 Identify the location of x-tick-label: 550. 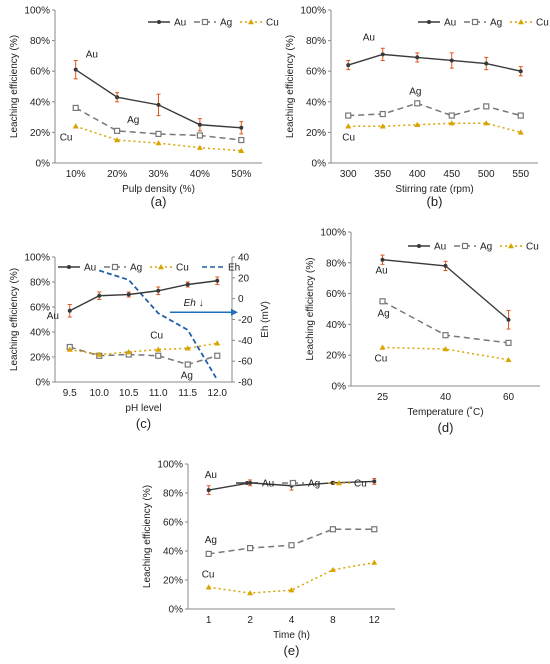
(520, 174).